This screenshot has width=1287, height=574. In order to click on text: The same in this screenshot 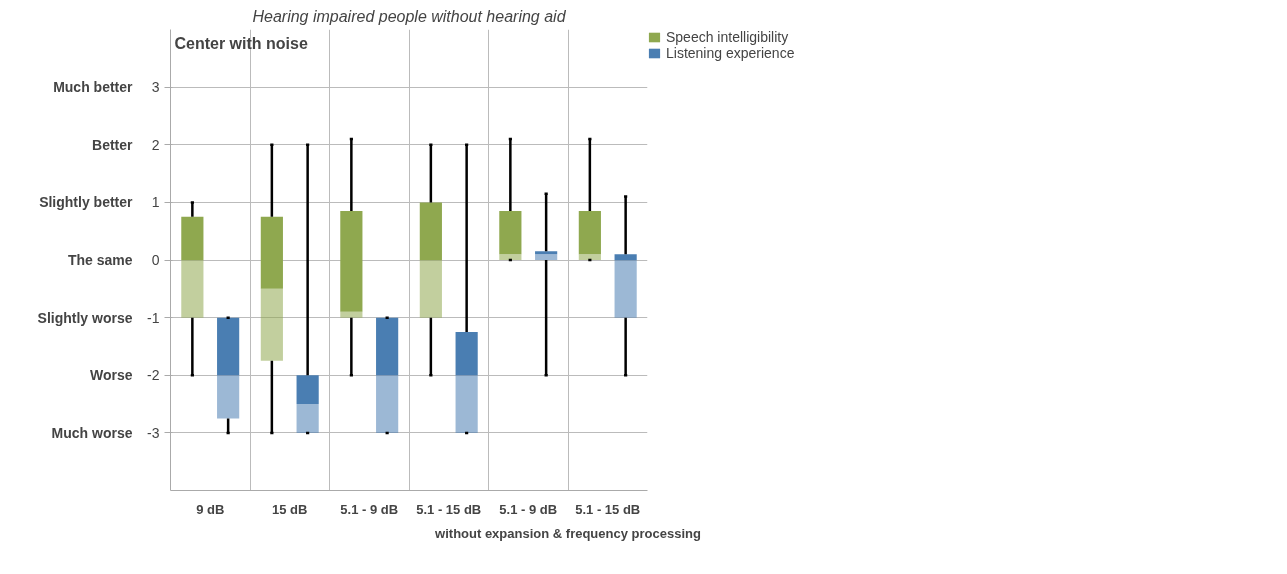, I will do `click(100, 260)`.